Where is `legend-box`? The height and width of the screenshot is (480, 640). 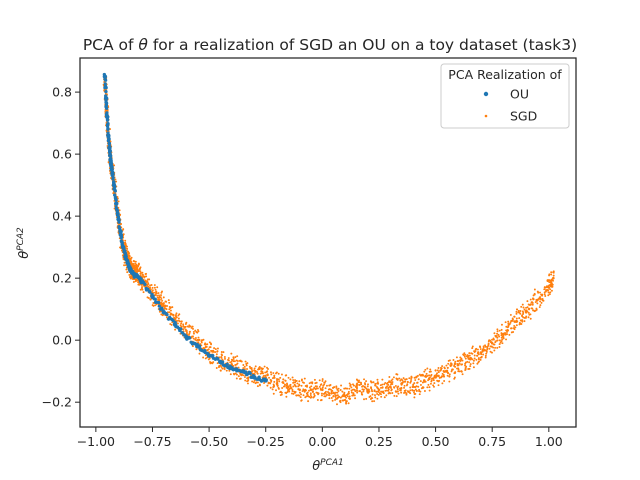 legend-box is located at coordinates (505, 96).